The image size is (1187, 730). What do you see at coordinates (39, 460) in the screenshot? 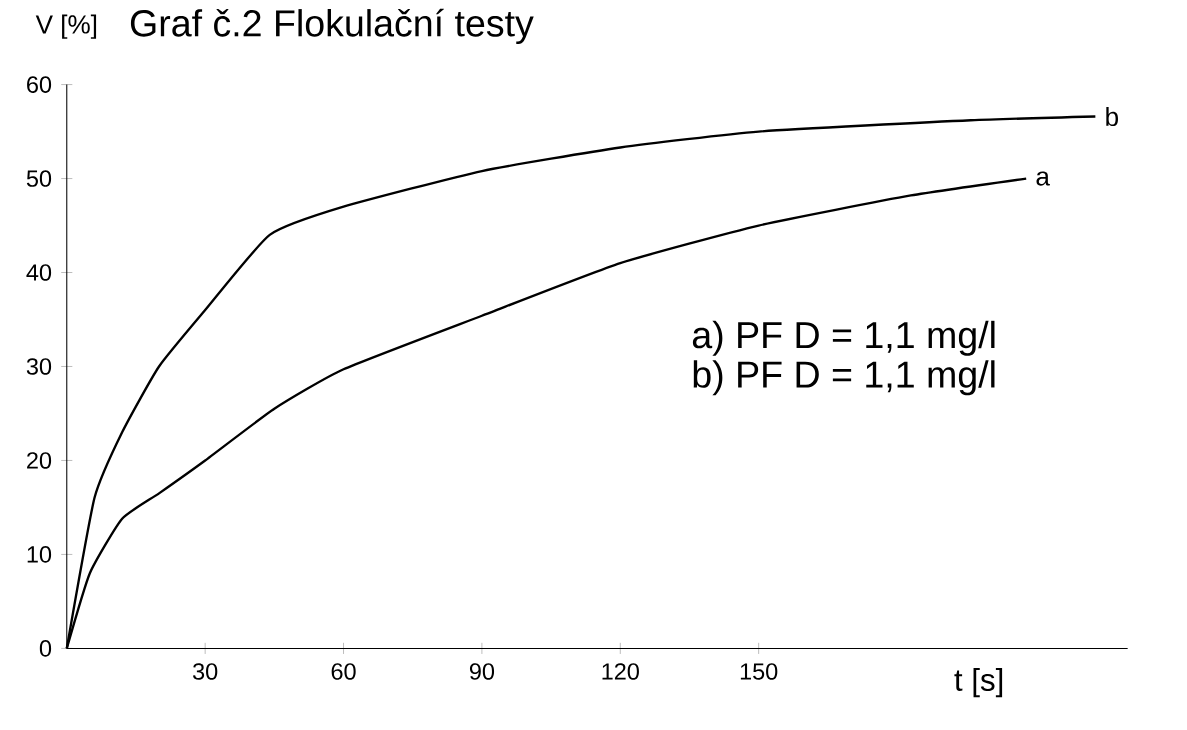
I see `y-tick-label: 20` at bounding box center [39, 460].